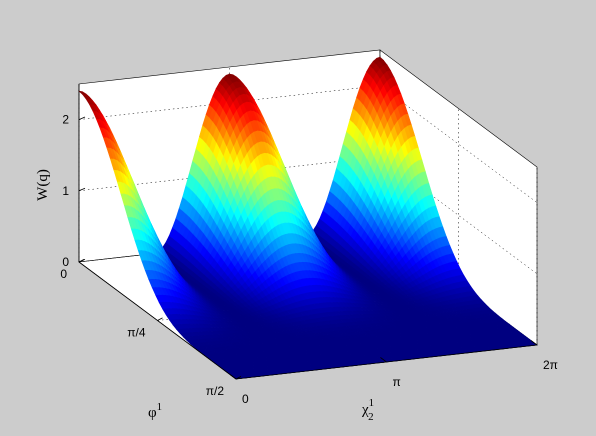  I want to click on x-tick-label: π/4, so click(136, 333).